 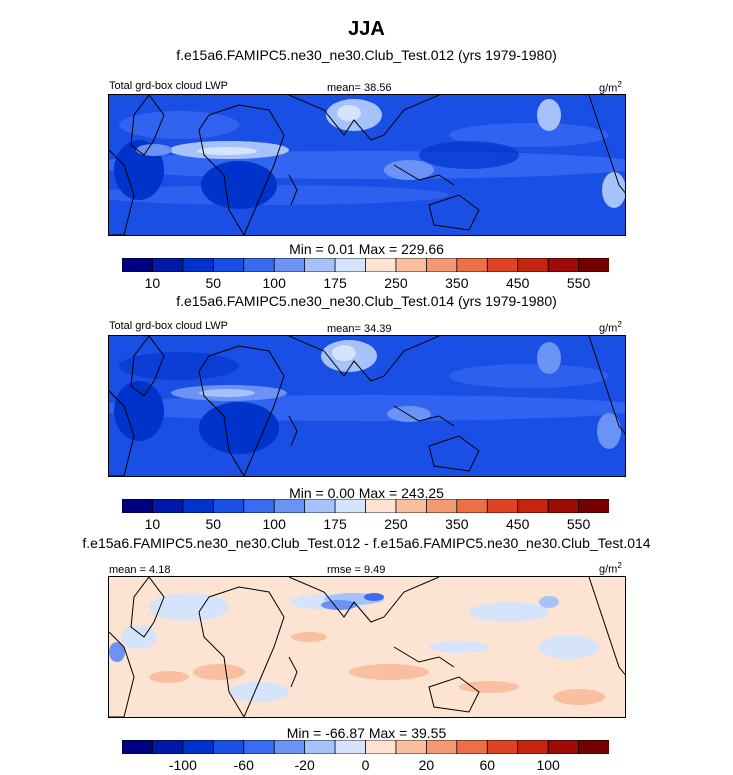 What do you see at coordinates (518, 283) in the screenshot?
I see `panel-1-colorbar-tick-label: 450` at bounding box center [518, 283].